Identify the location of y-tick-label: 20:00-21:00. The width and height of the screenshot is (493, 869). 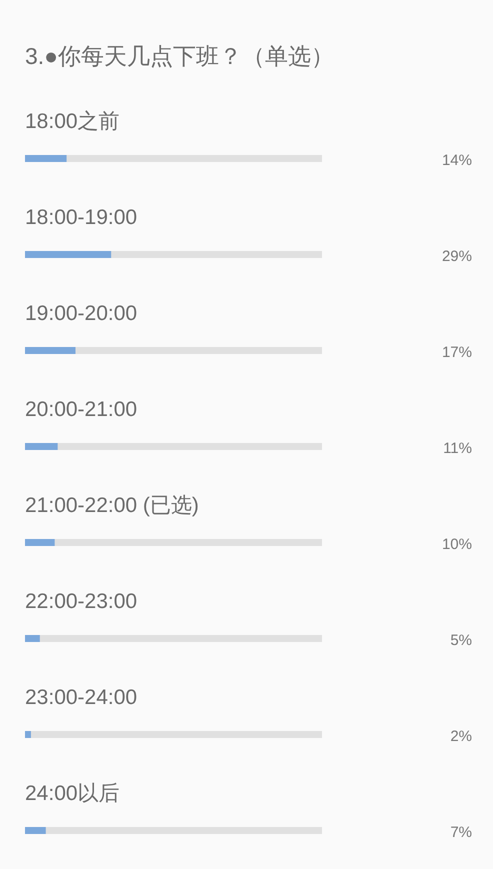
(81, 409).